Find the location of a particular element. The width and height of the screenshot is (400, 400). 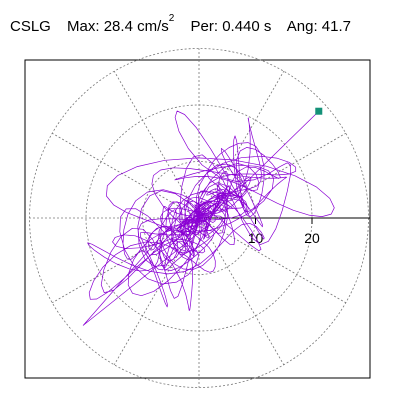

station-code: CSLG is located at coordinates (30, 26).